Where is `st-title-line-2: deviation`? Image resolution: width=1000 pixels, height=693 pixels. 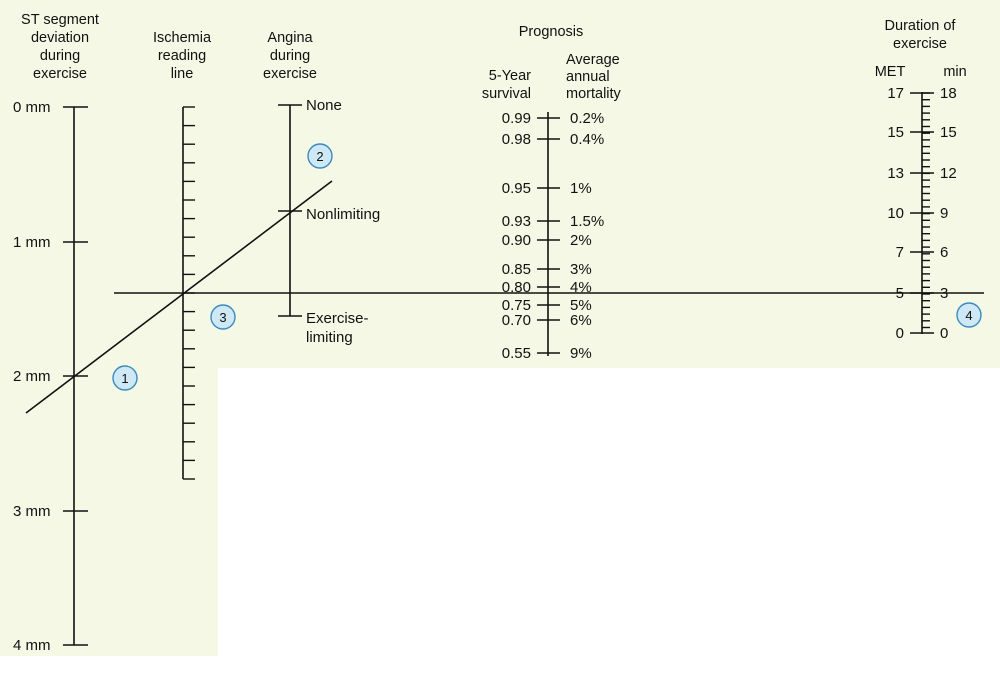 st-title-line-2: deviation is located at coordinates (60, 38).